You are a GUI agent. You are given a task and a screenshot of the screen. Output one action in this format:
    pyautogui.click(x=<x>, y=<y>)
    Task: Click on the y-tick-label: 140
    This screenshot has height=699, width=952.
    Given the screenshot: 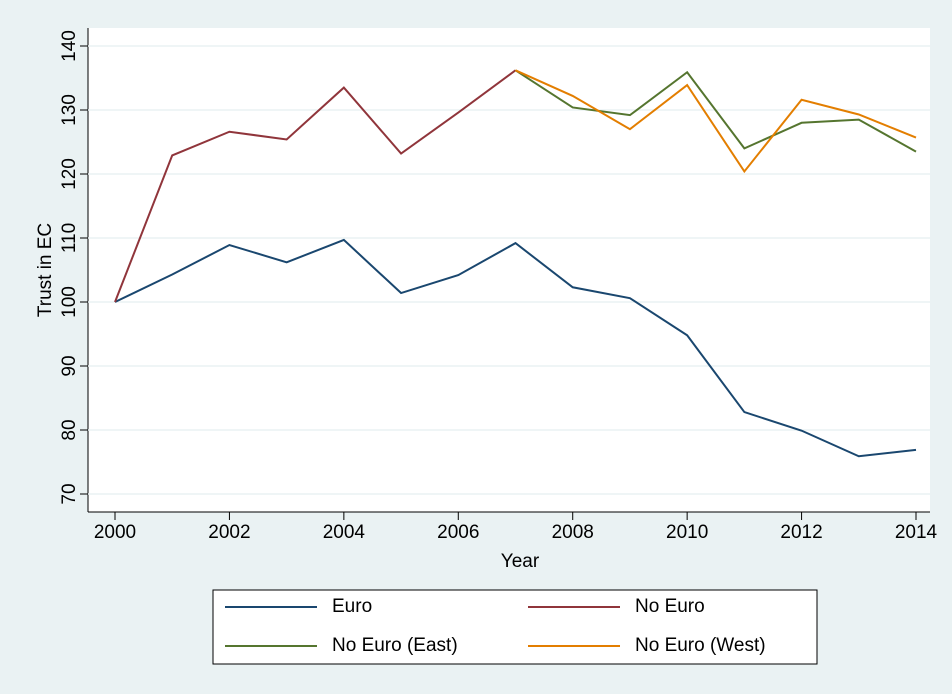 What is the action you would take?
    pyautogui.click(x=69, y=46)
    